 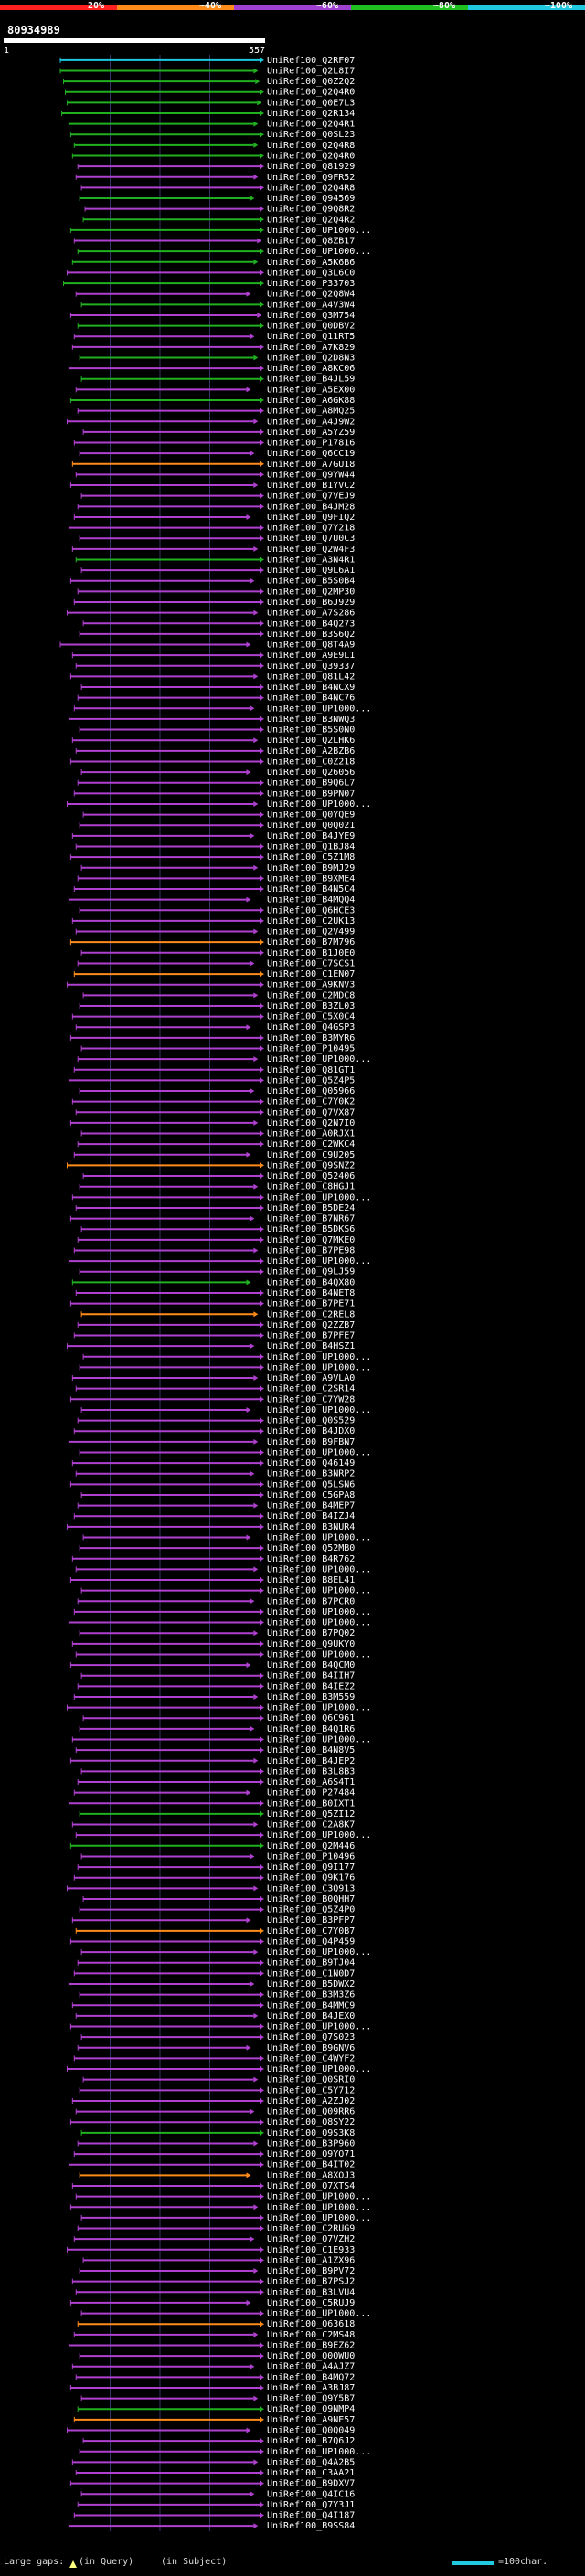 I want to click on hit-label: UniRef100_B9PN07, so click(x=311, y=794).